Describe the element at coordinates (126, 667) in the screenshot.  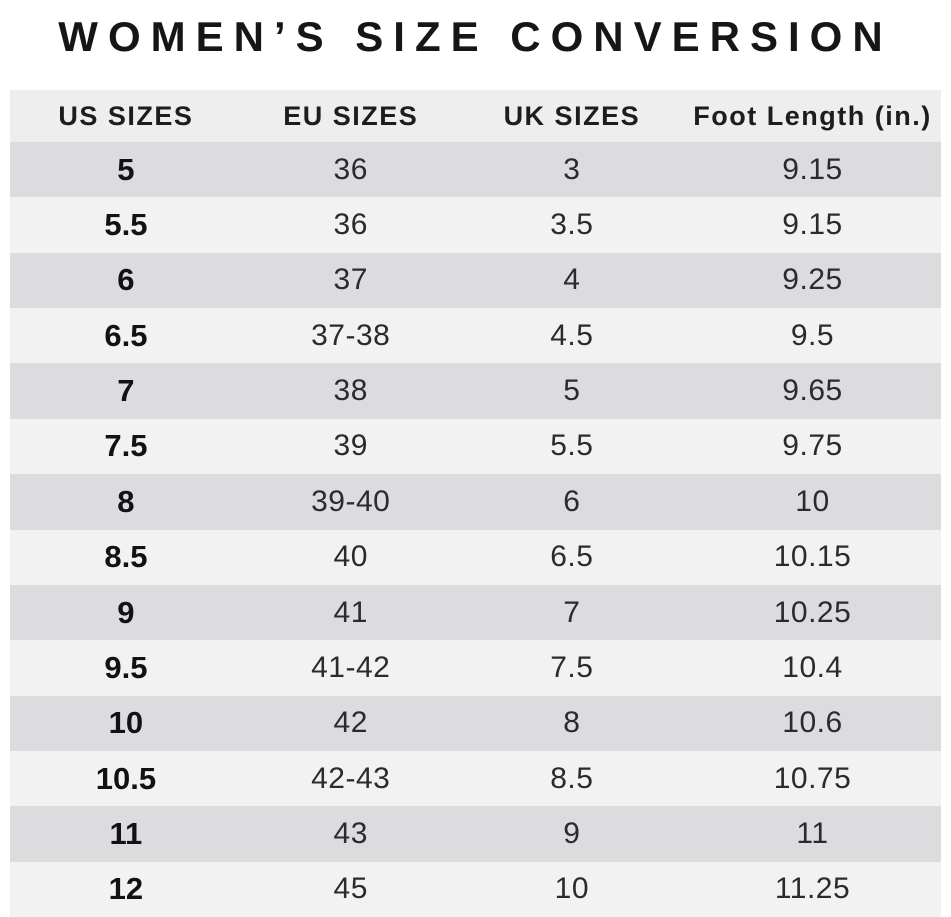
I see `table-cell-us-size: 9.5` at that location.